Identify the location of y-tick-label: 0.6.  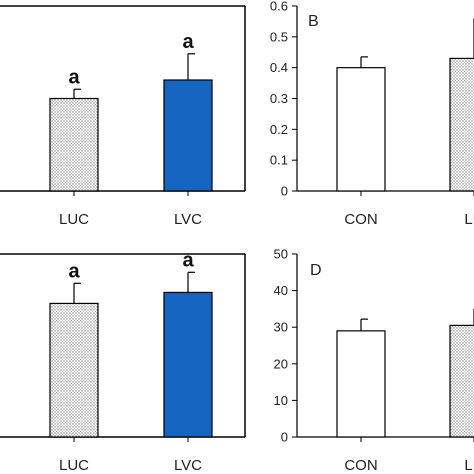
(279, 7).